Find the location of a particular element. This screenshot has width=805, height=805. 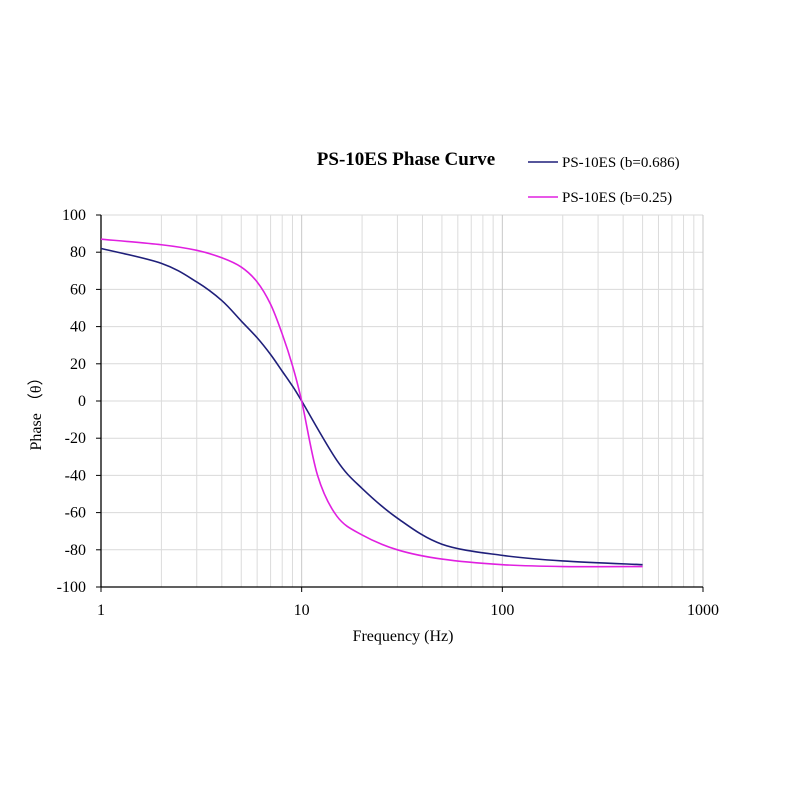

y-tick-label: 100 is located at coordinates (74, 215).